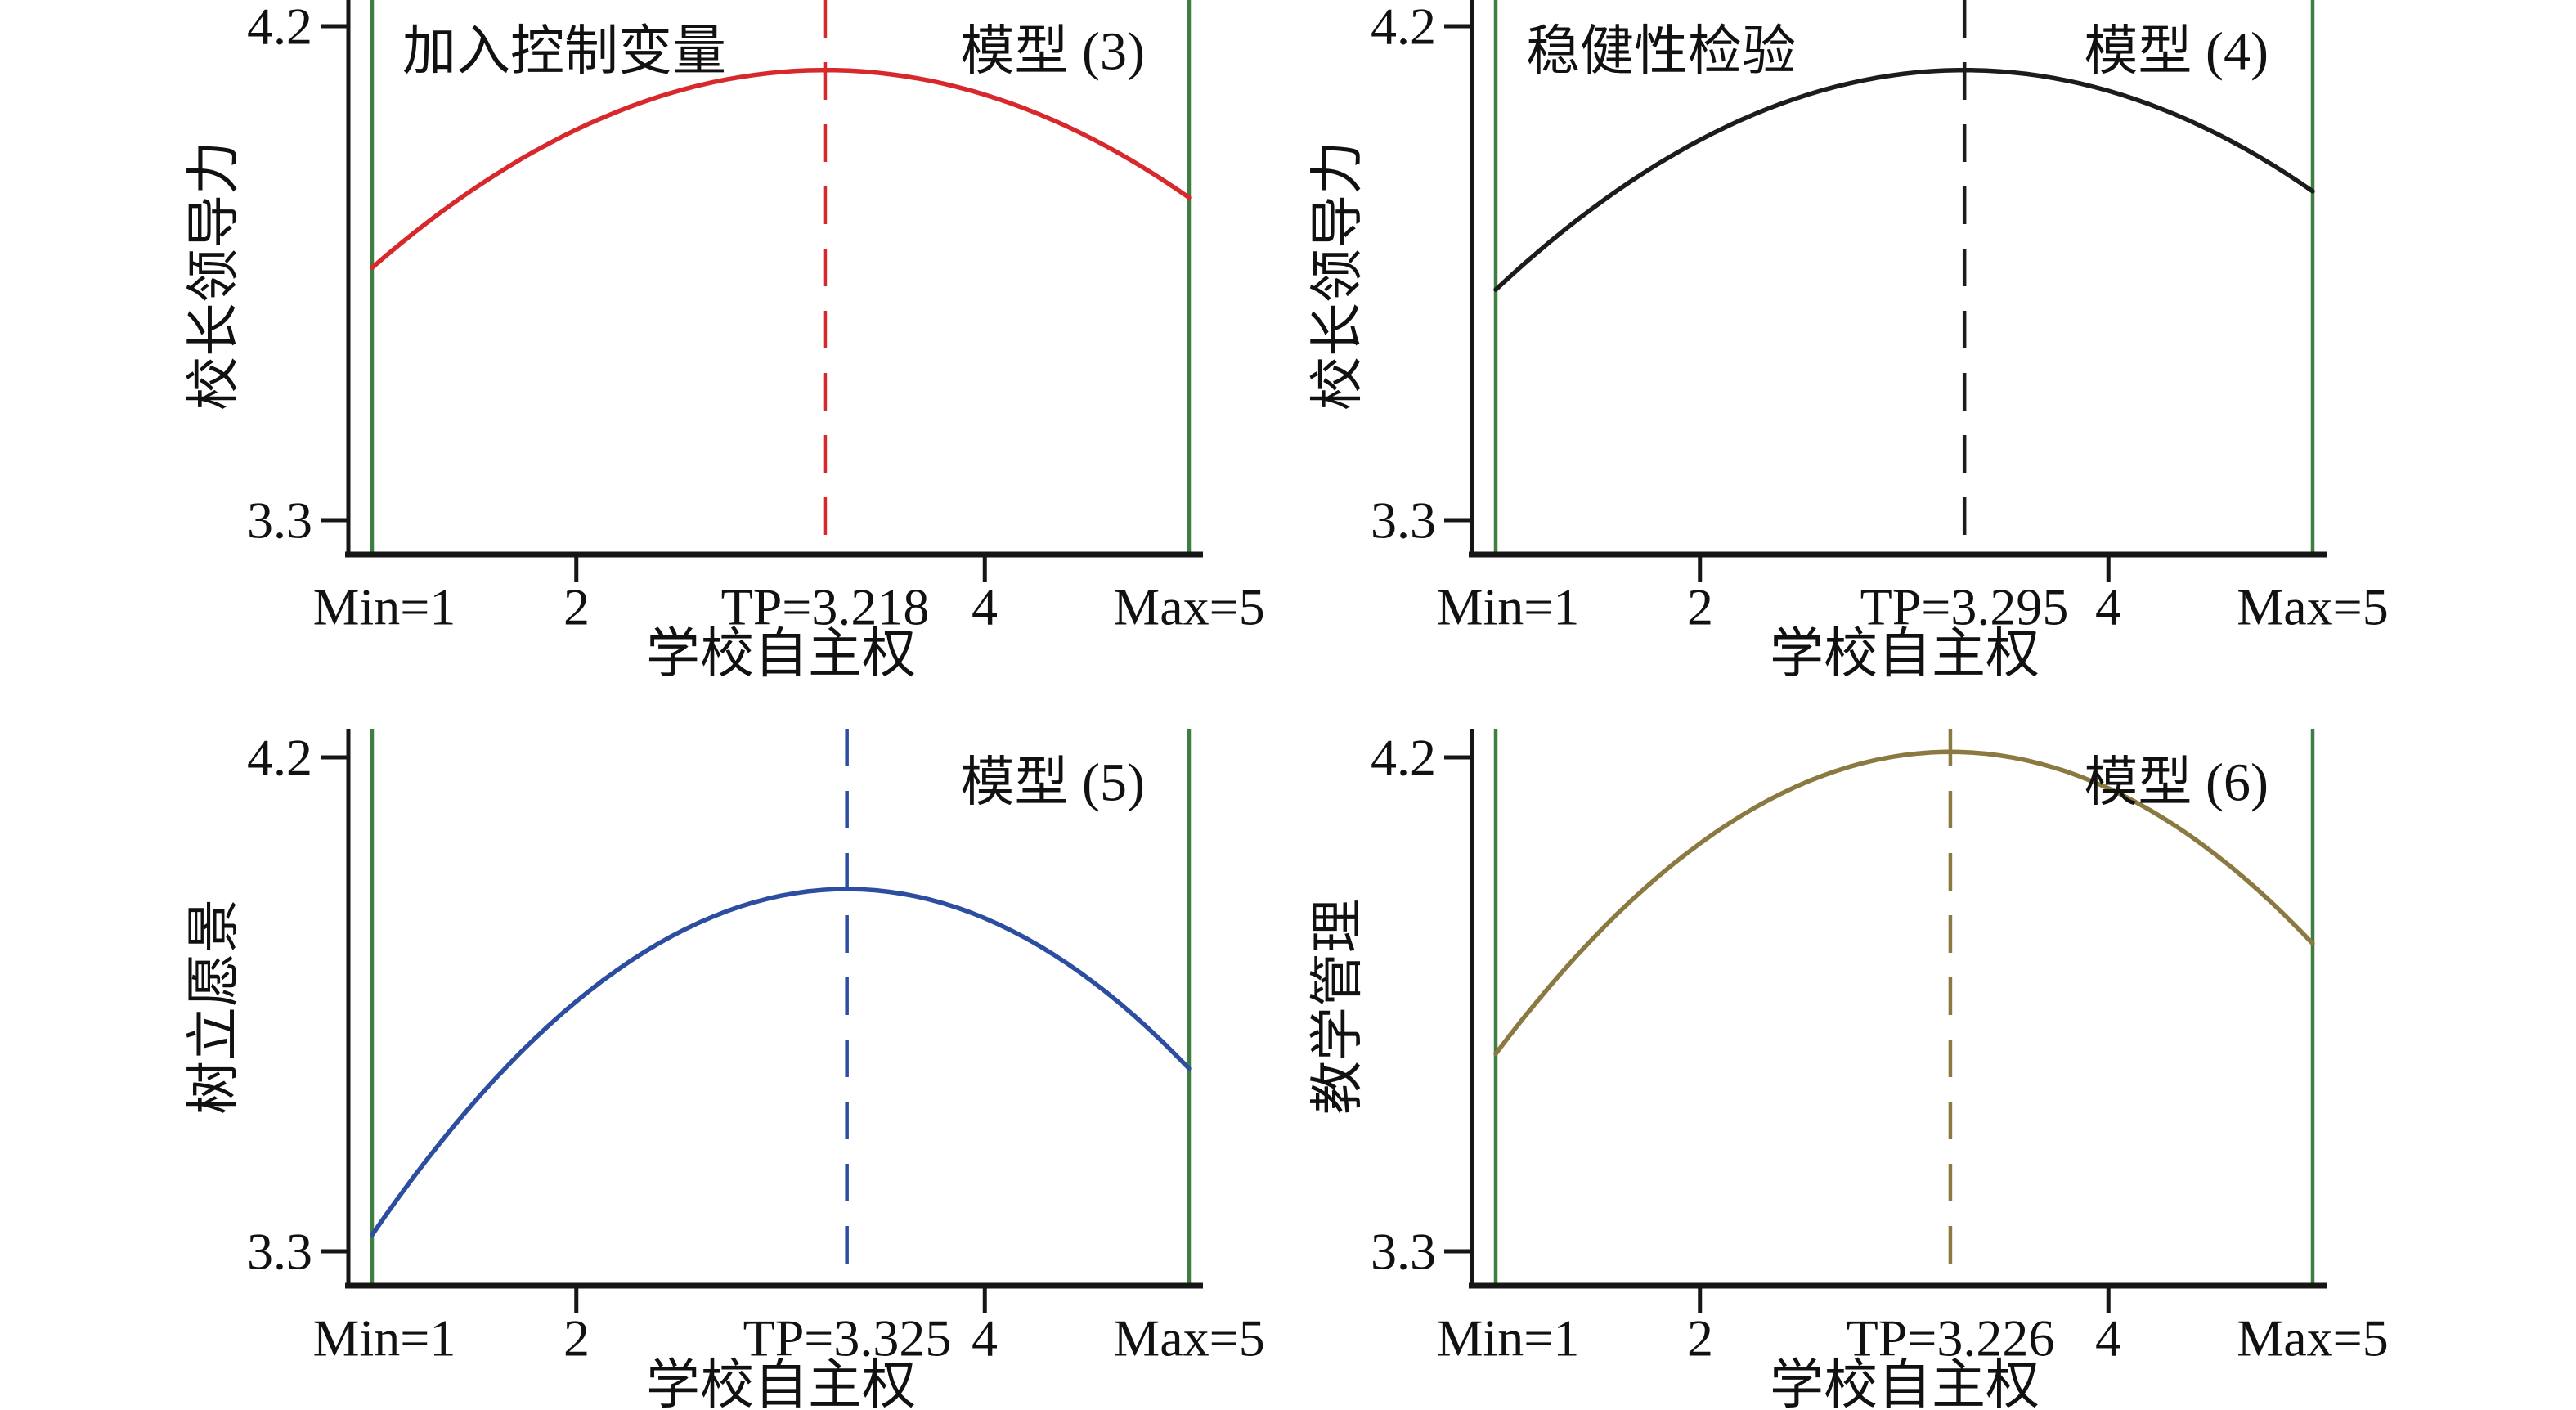  I want to click on y-axis-label: 教学管理, so click(1338, 1007).